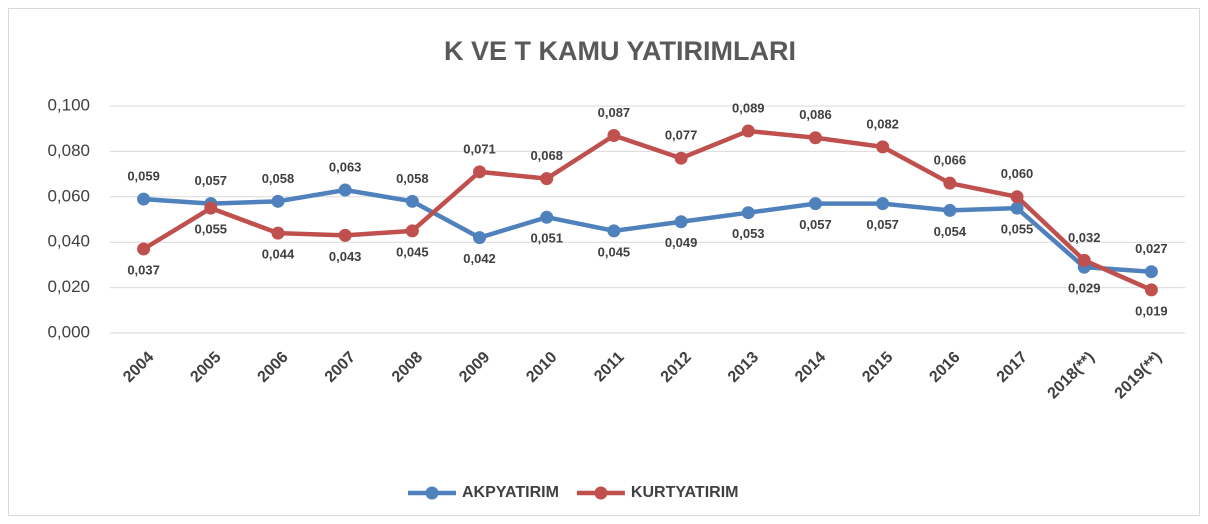  What do you see at coordinates (345, 166) in the screenshot?
I see `data-label: 0,063` at bounding box center [345, 166].